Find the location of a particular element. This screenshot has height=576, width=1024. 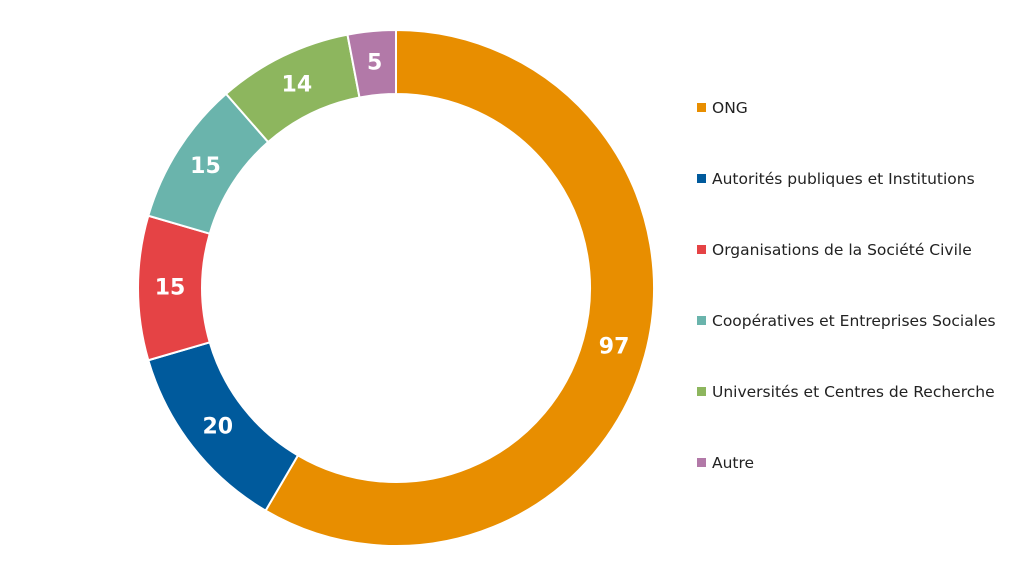

data-label-2: 15 is located at coordinates (170, 288).